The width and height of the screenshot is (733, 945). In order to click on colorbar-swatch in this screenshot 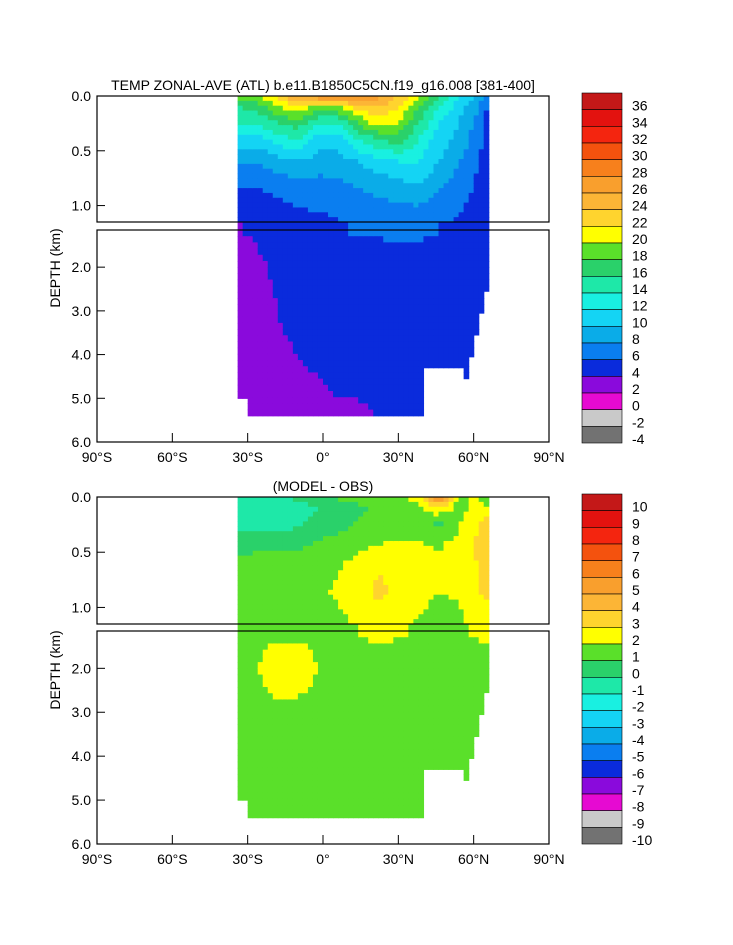, I will do `click(602, 235)`.